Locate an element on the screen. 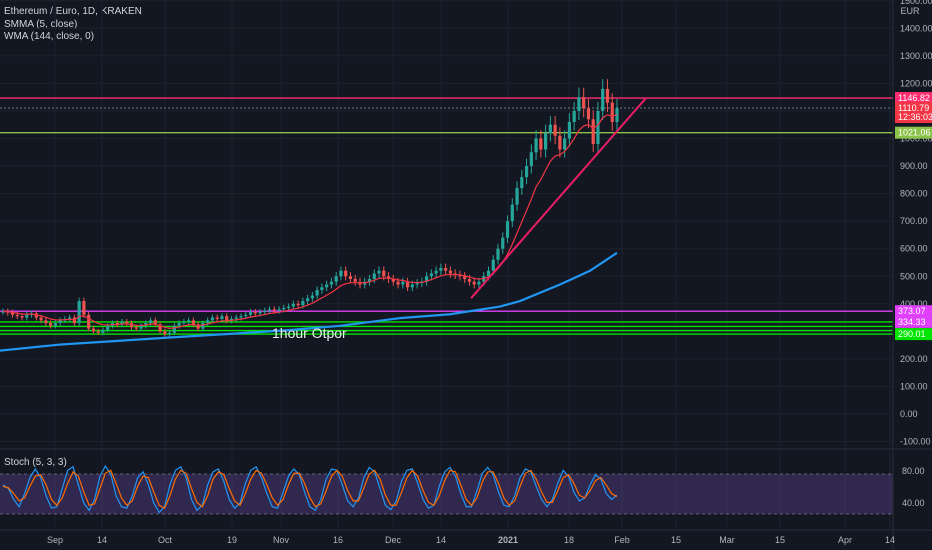 Image resolution: width=932 pixels, height=550 pixels. annotation-text: 1hour Otpor is located at coordinates (309, 333).